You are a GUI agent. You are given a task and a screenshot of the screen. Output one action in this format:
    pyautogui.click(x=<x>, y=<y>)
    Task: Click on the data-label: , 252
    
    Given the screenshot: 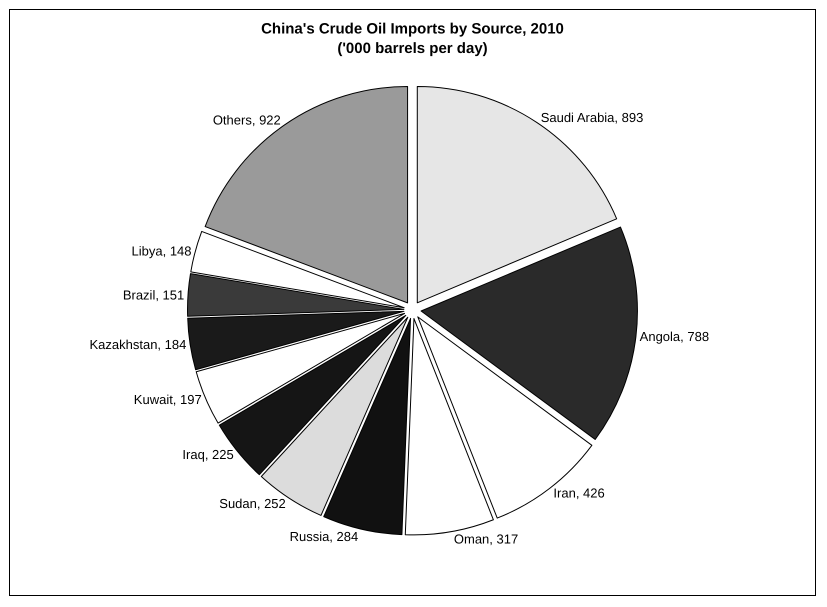 What is the action you would take?
    pyautogui.click(x=271, y=504)
    